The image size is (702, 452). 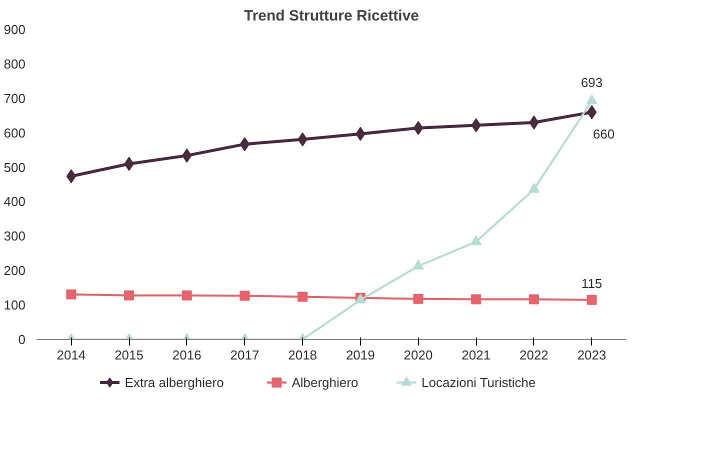 I want to click on legend-label: Locazioni Turistiche, so click(x=479, y=382).